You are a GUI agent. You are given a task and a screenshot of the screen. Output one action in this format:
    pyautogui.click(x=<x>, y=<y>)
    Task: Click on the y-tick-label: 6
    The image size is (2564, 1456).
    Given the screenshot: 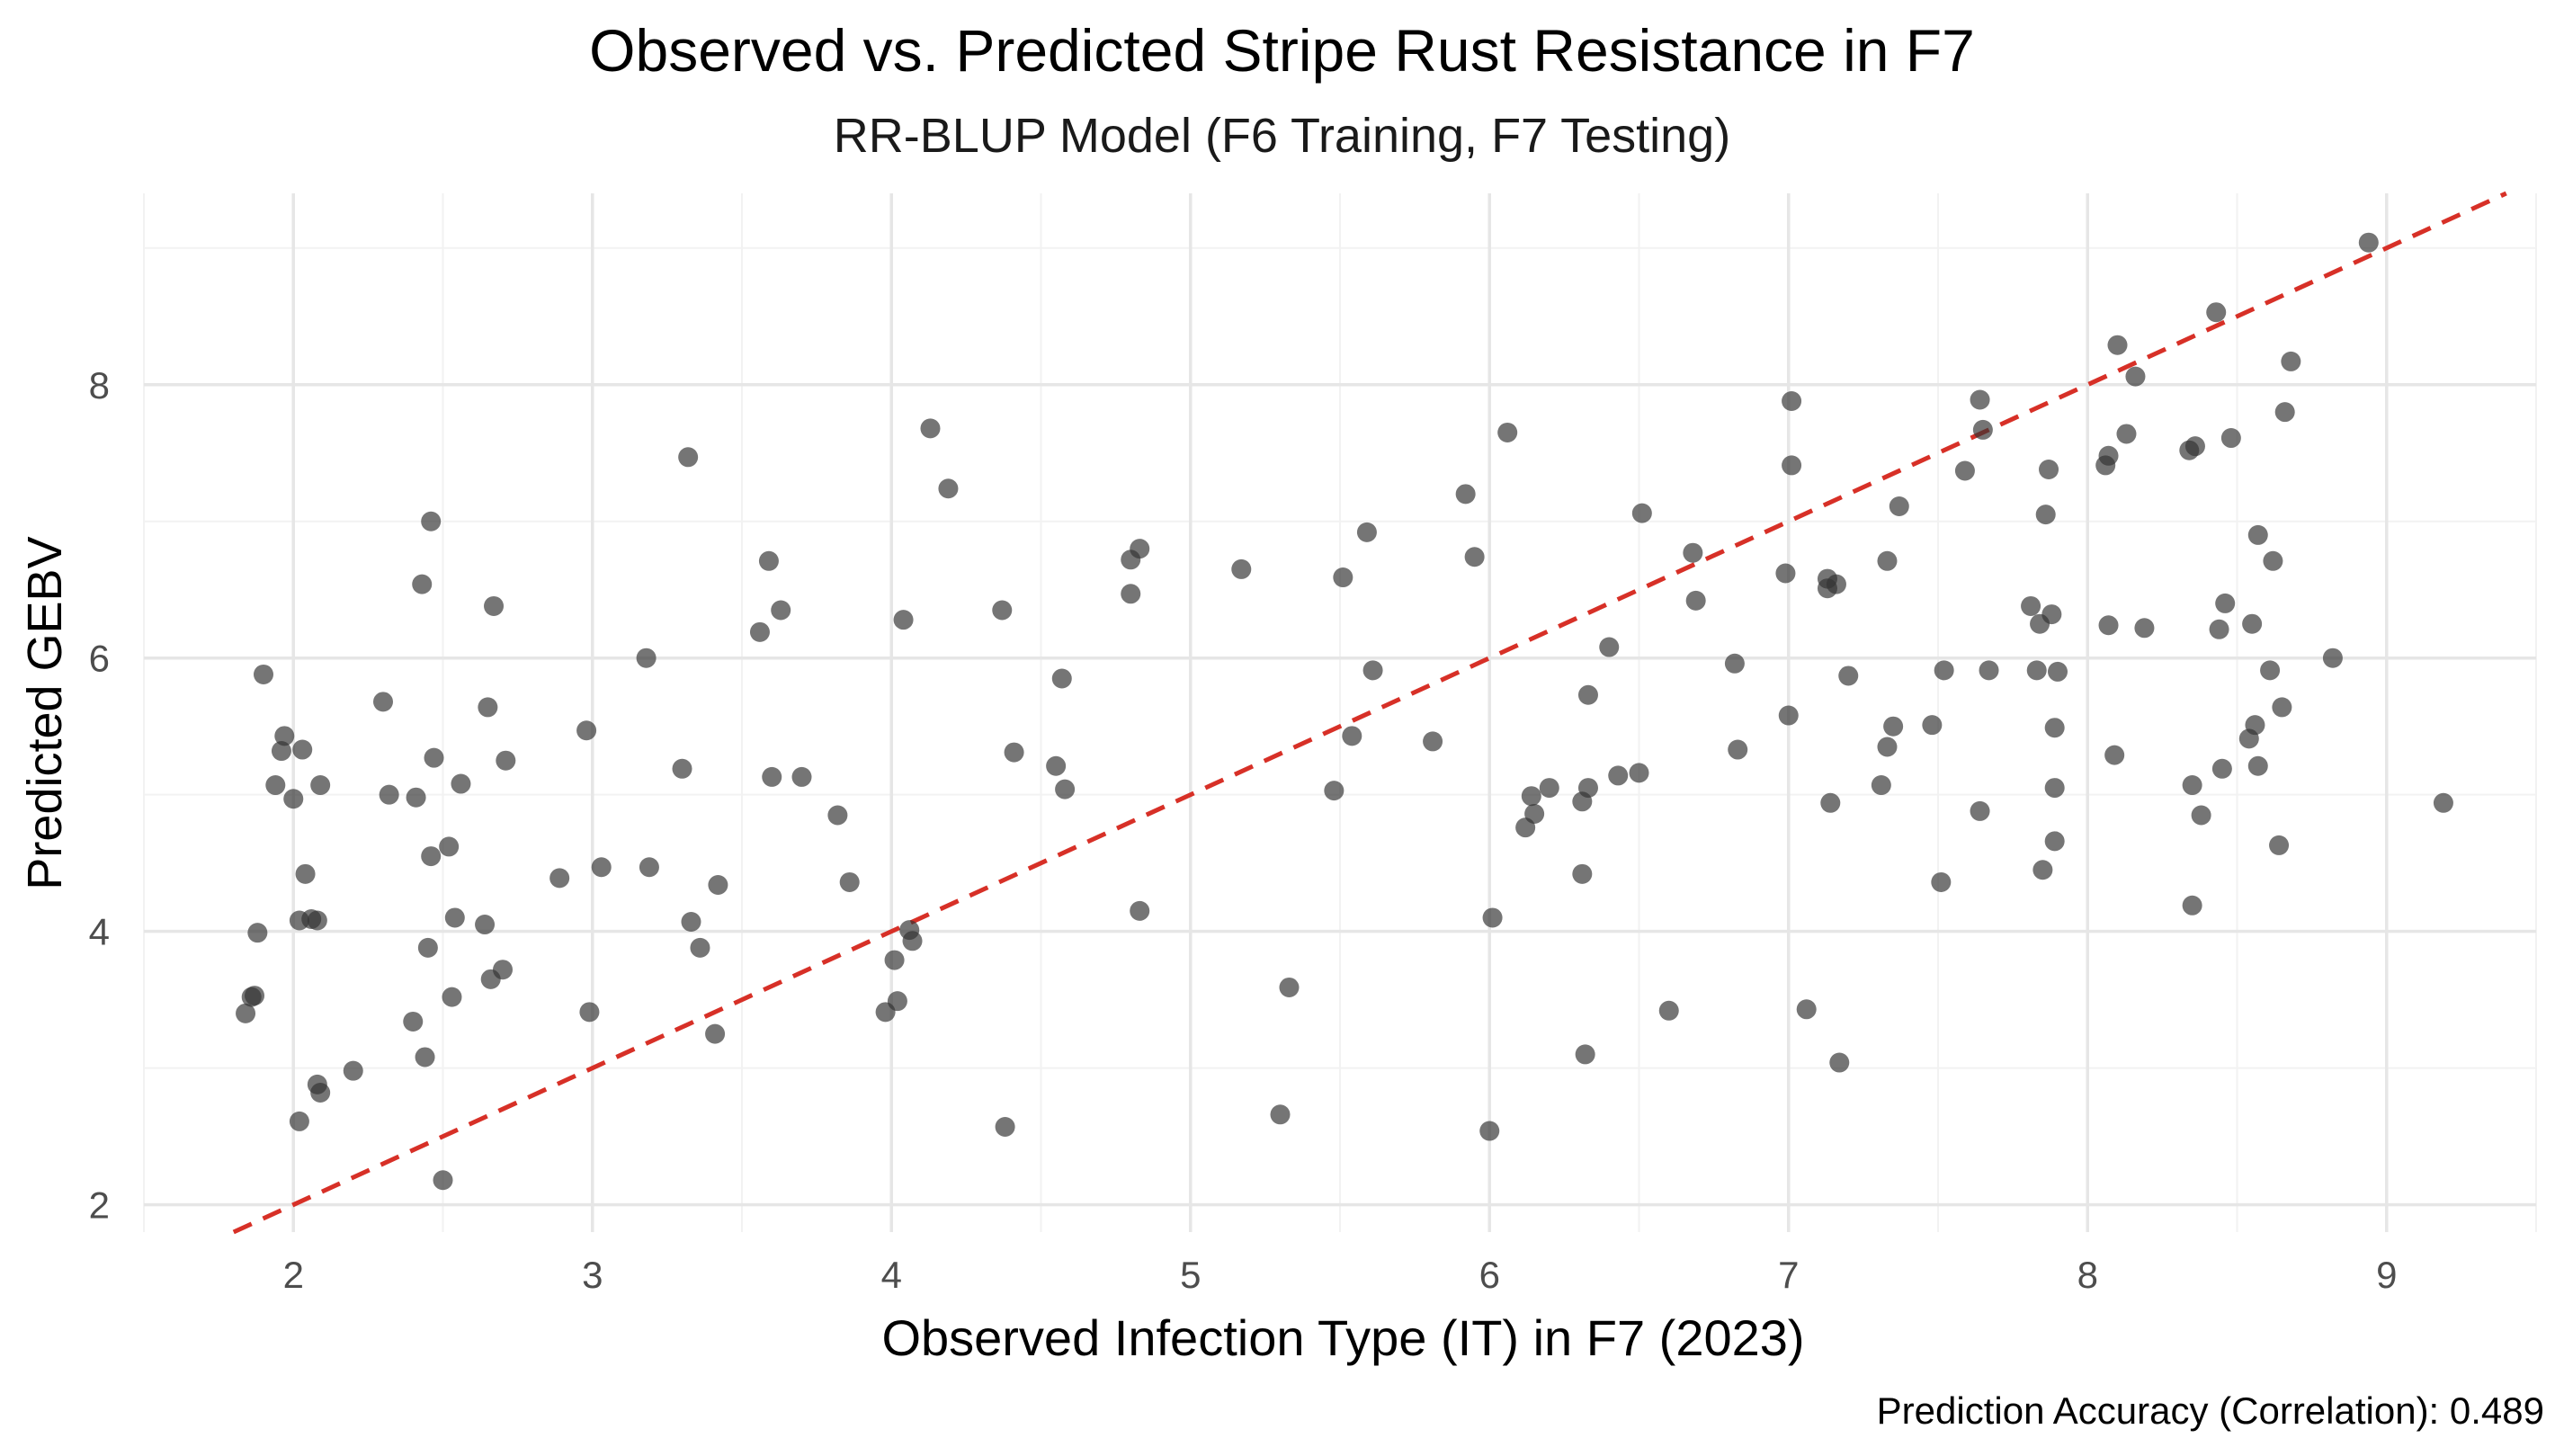 What is the action you would take?
    pyautogui.click(x=99, y=659)
    